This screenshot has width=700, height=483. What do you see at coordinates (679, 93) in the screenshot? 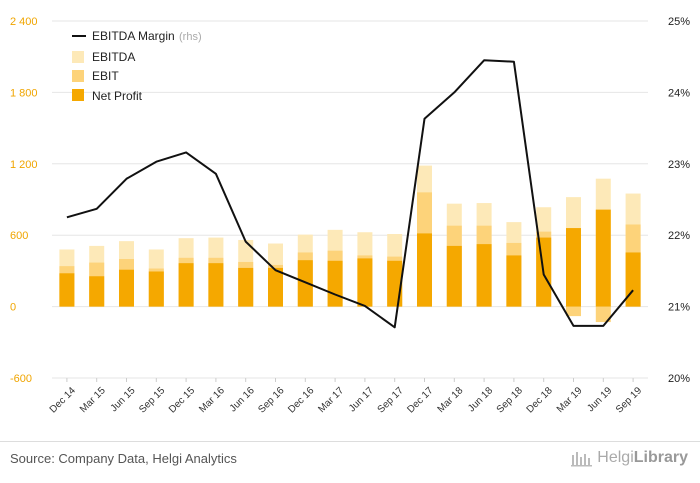
I see `y-right-tick-label: 24%` at bounding box center [679, 93].